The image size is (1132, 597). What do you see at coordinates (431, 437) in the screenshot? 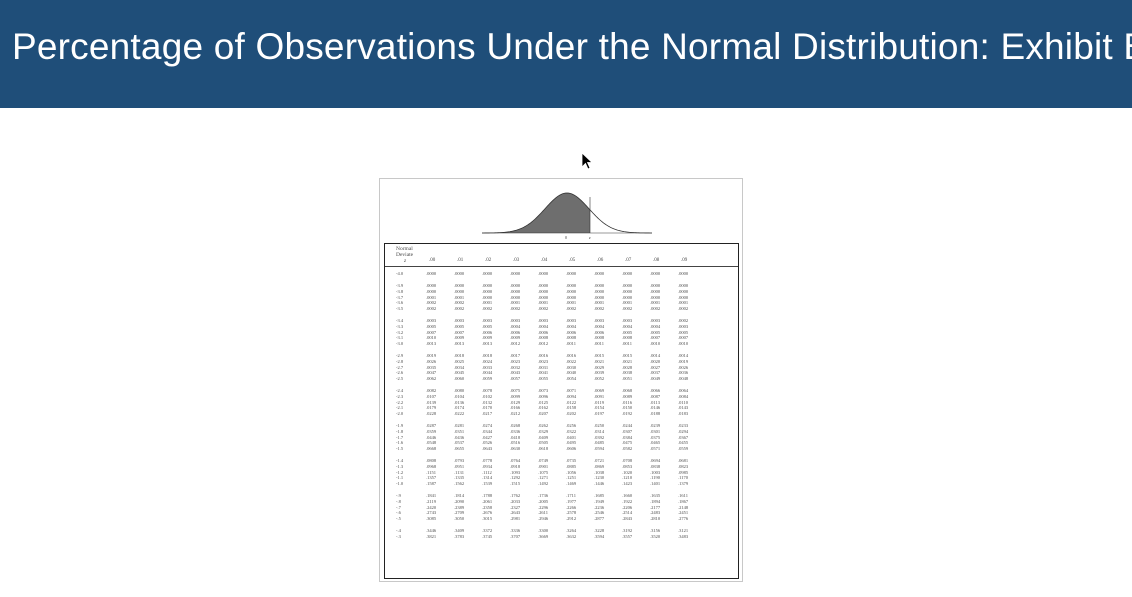
I see `table-cell: .0446` at bounding box center [431, 437].